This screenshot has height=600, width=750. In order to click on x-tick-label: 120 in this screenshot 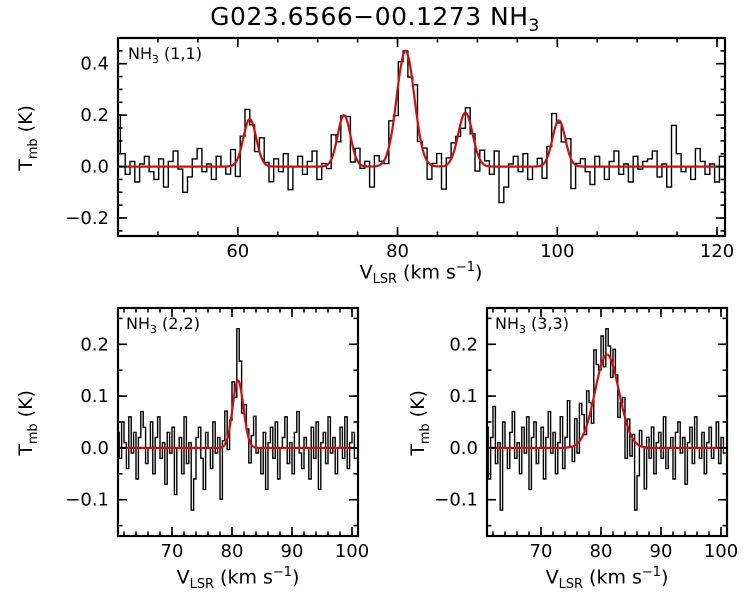, I will do `click(717, 251)`.